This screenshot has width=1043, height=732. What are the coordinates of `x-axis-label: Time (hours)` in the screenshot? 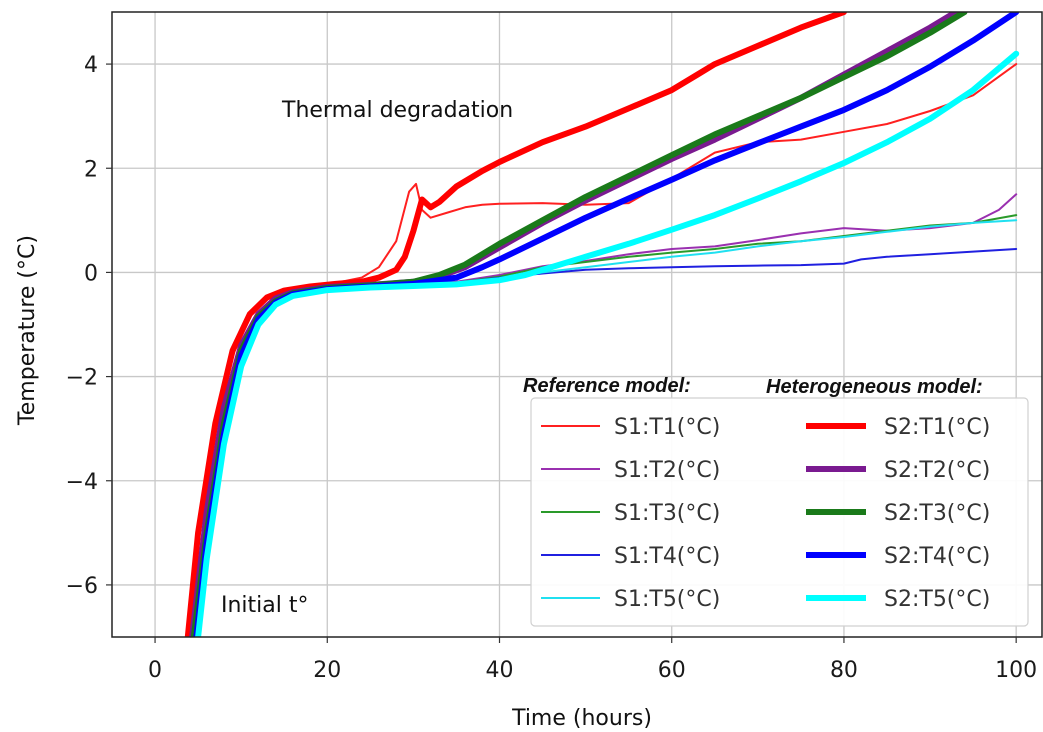 It's located at (581, 718).